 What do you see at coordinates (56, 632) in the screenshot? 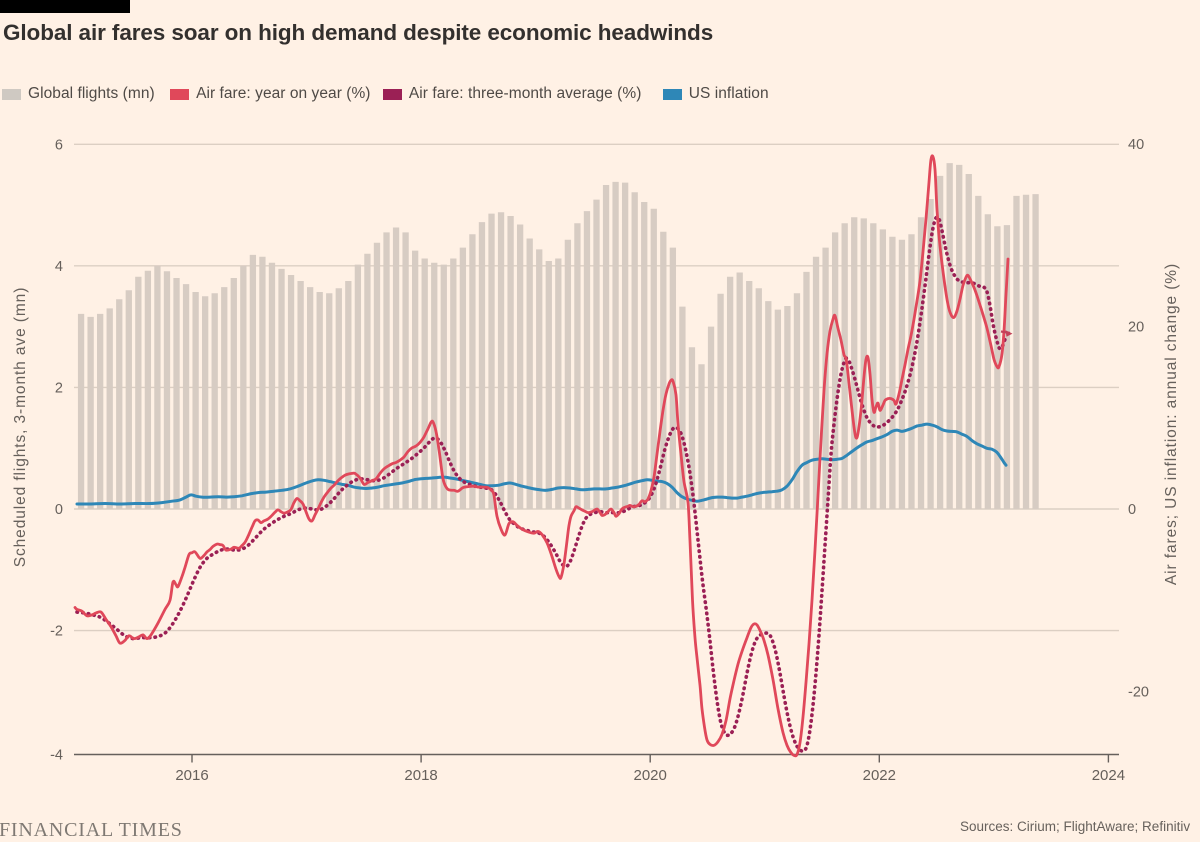
I see `svg-text: -2` at bounding box center [56, 632].